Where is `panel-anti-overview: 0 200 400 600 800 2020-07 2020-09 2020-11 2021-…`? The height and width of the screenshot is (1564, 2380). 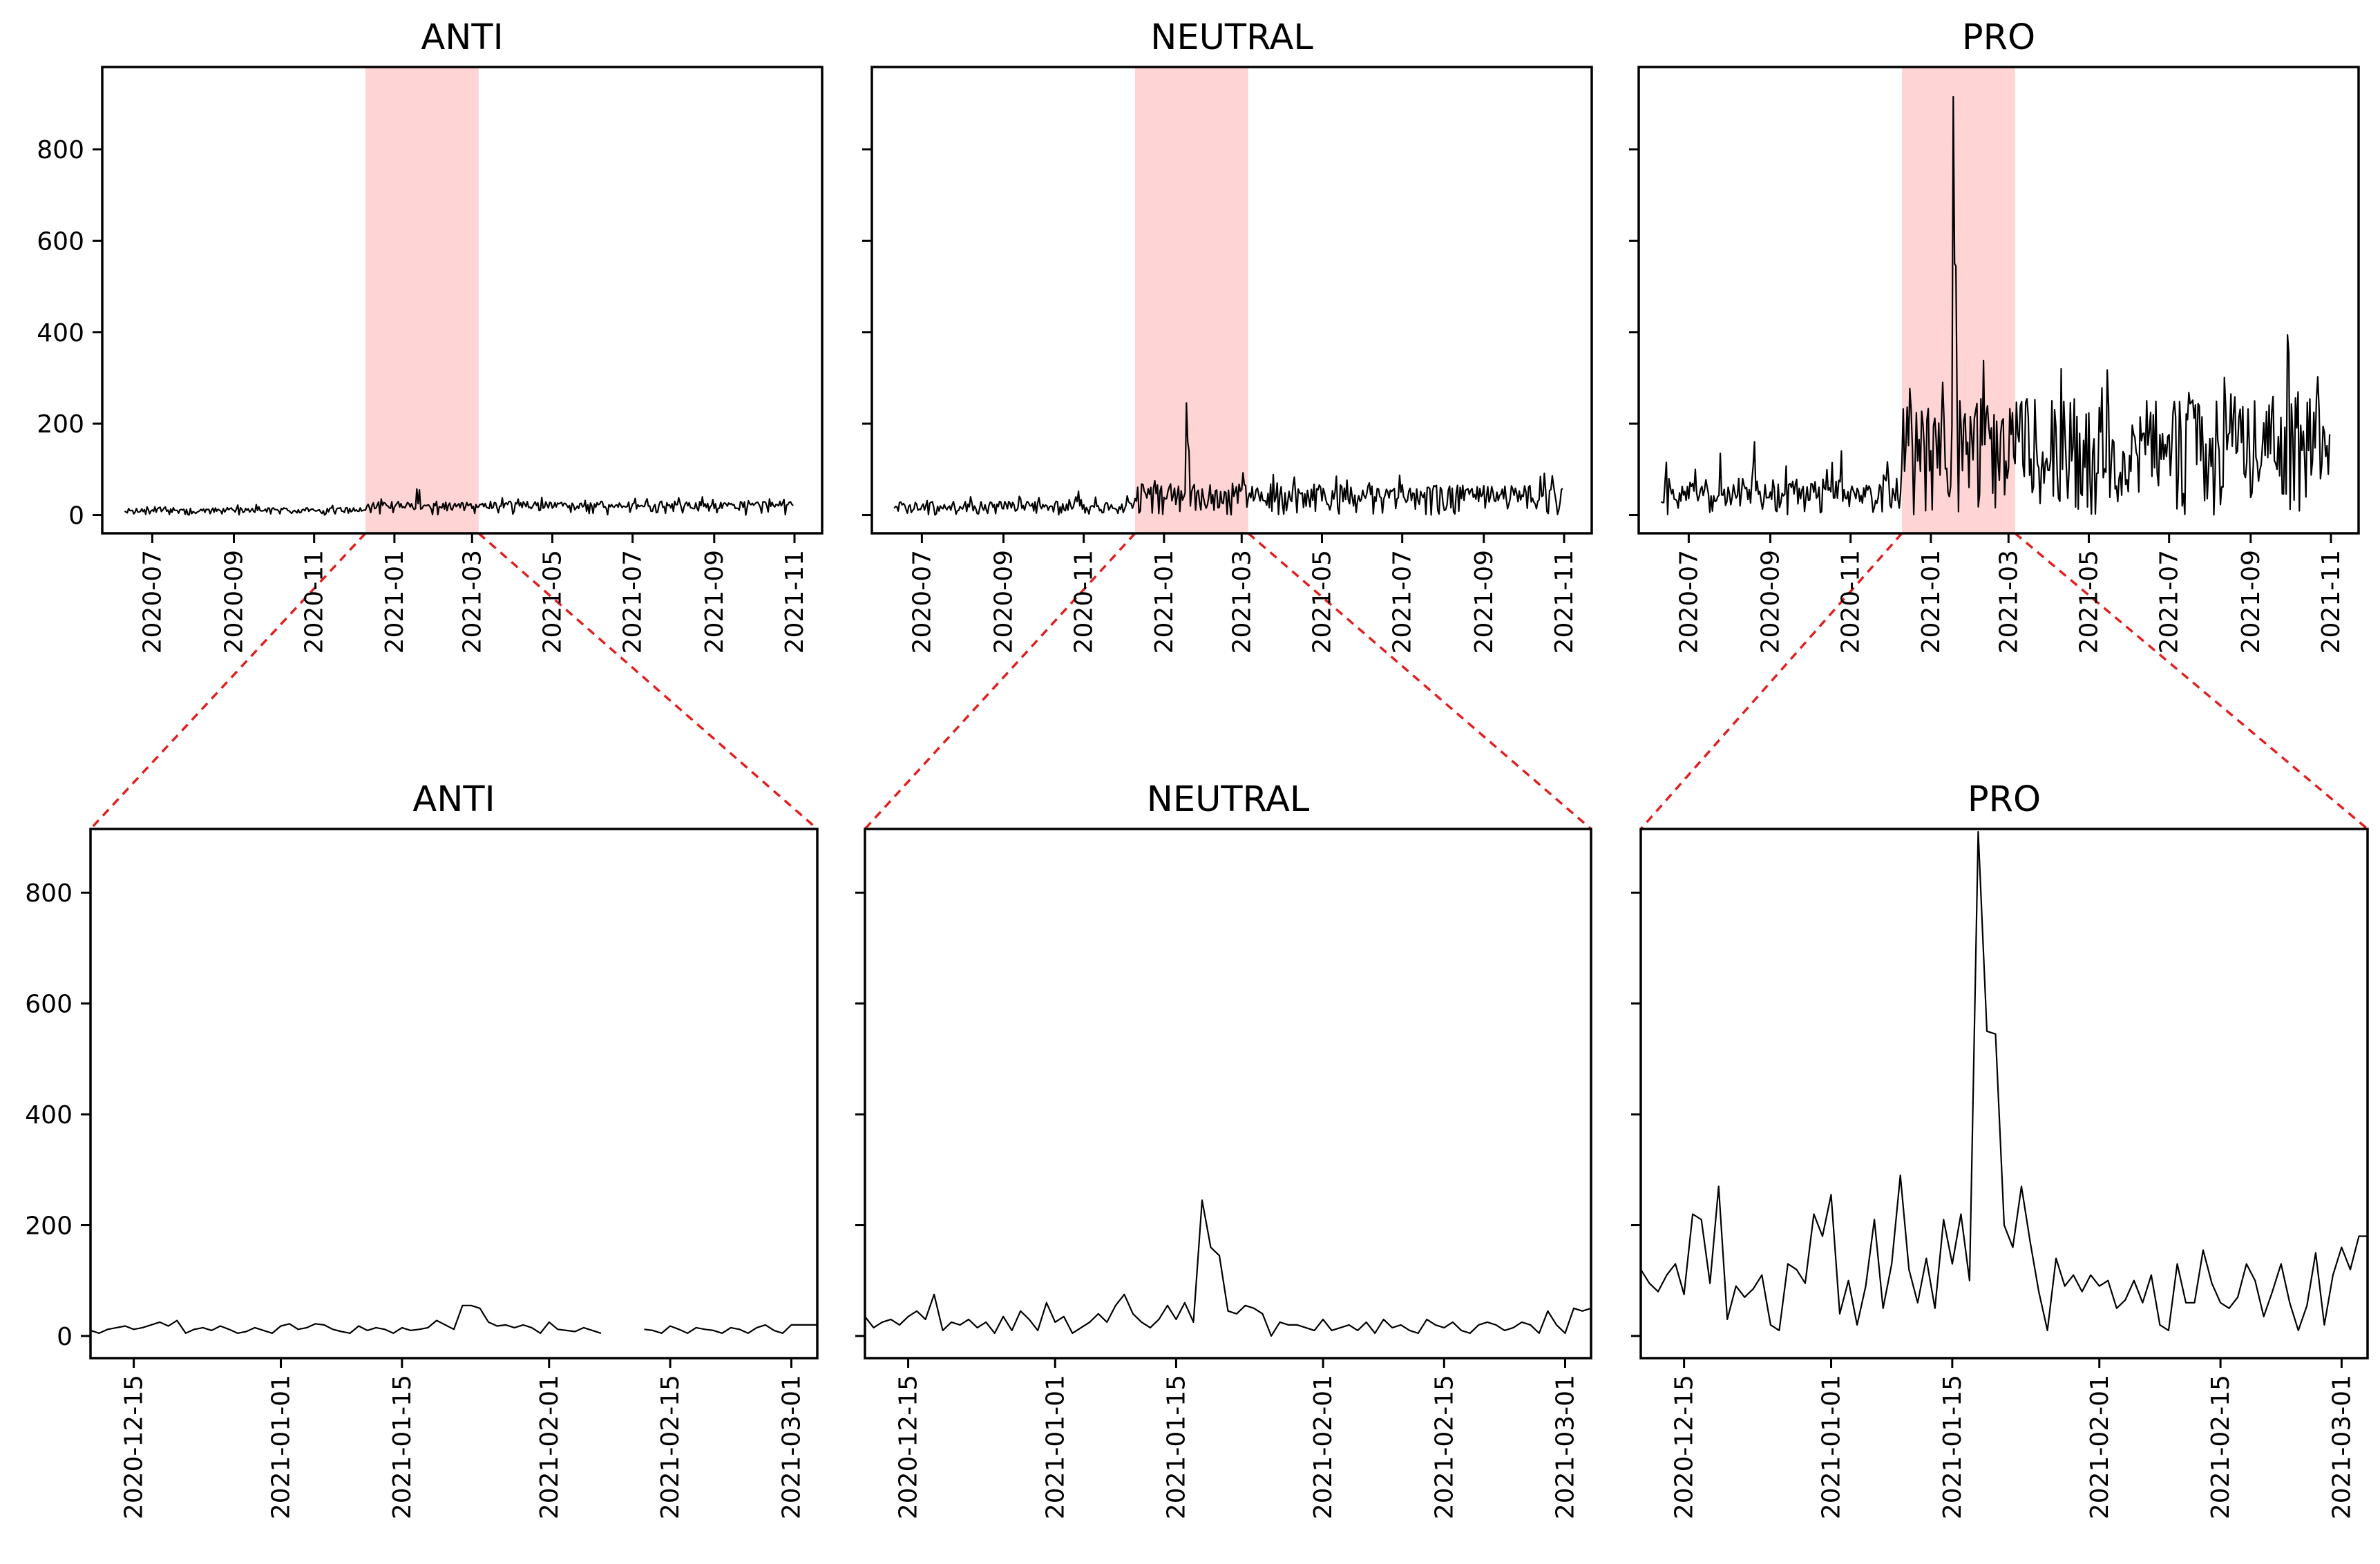 panel-anti-overview: 0 200 400 600 800 2020-07 2020-09 2020-11 2021-… is located at coordinates (430, 335).